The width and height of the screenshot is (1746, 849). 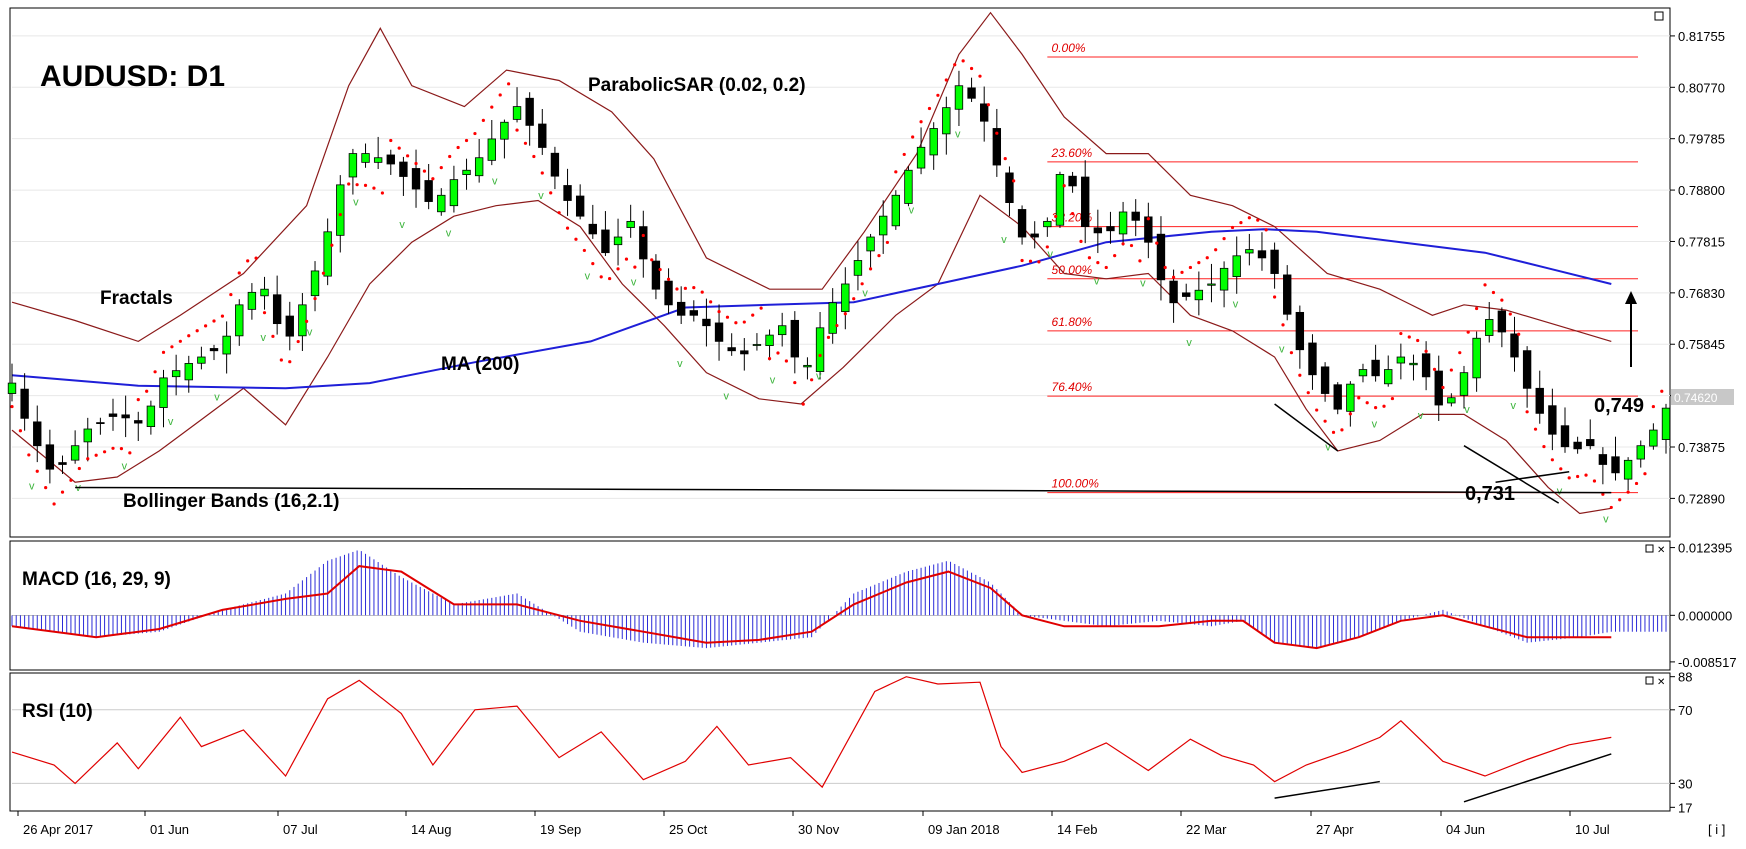 I want to click on price-tick-label: 0.80770, so click(x=1701, y=87).